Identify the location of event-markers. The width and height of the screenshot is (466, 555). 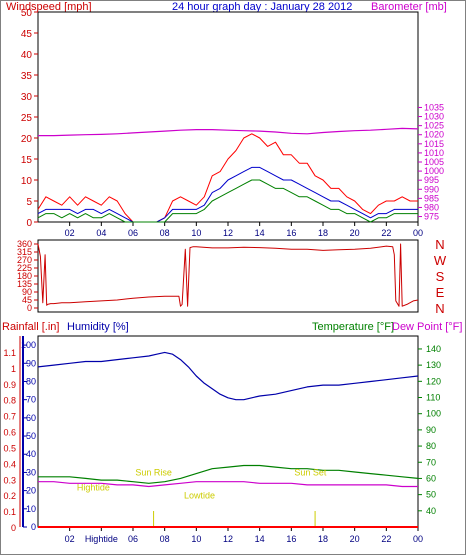
(234, 519).